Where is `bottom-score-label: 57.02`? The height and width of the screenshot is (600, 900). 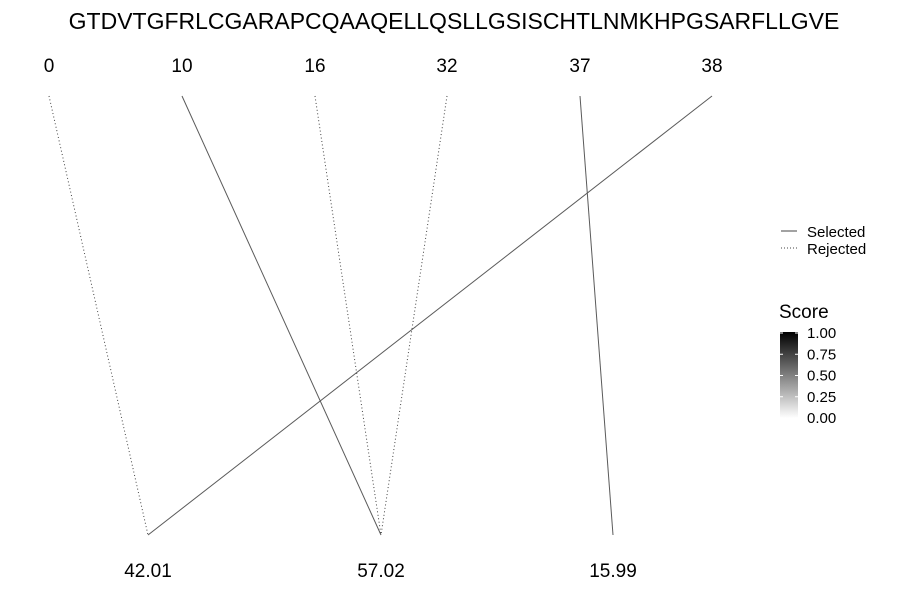
bottom-score-label: 57.02 is located at coordinates (381, 571).